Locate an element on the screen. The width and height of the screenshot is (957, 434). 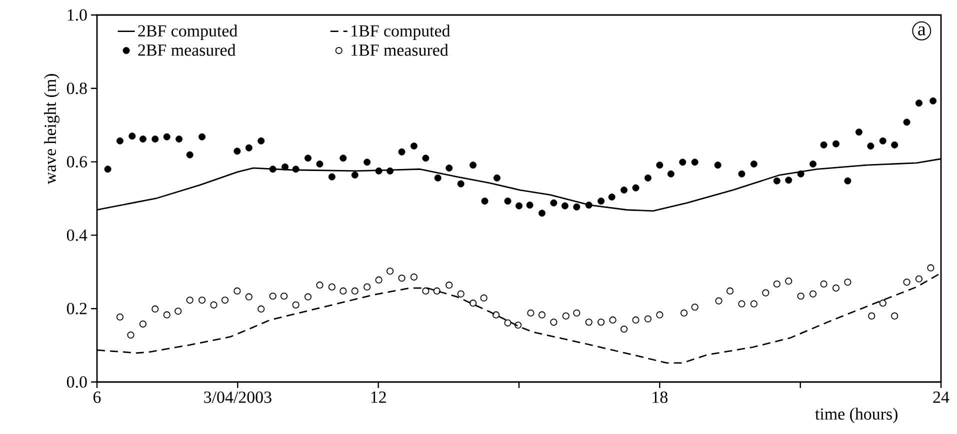
annotation: a is located at coordinates (922, 31).